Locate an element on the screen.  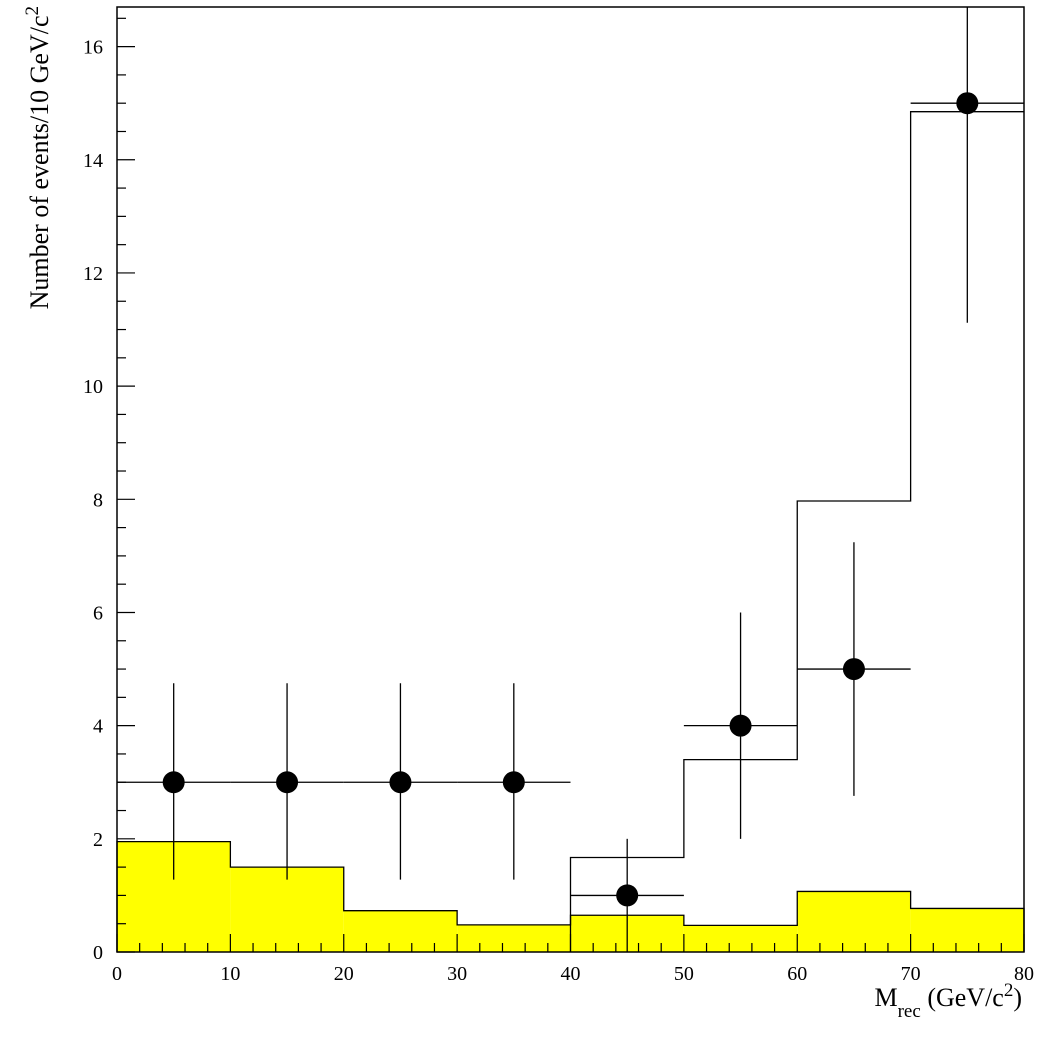
x-axis-title-sup: 2 is located at coordinates (1009, 990).